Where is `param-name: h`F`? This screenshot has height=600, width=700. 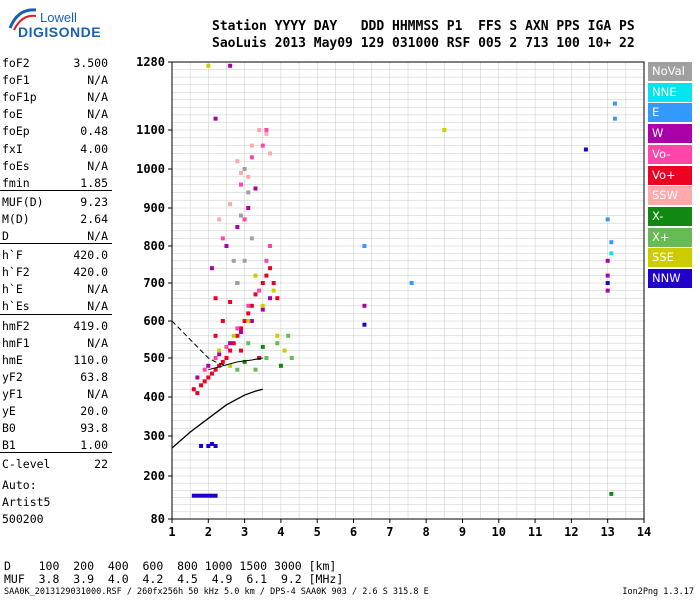
param-name: h`F is located at coordinates (12, 255).